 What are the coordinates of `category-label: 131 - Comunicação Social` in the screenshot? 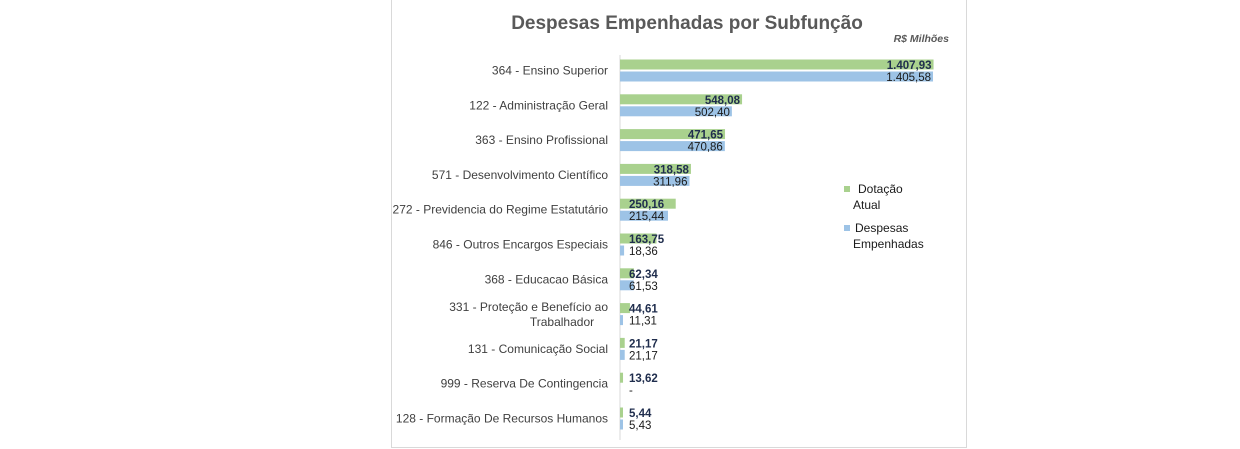 It's located at (538, 349).